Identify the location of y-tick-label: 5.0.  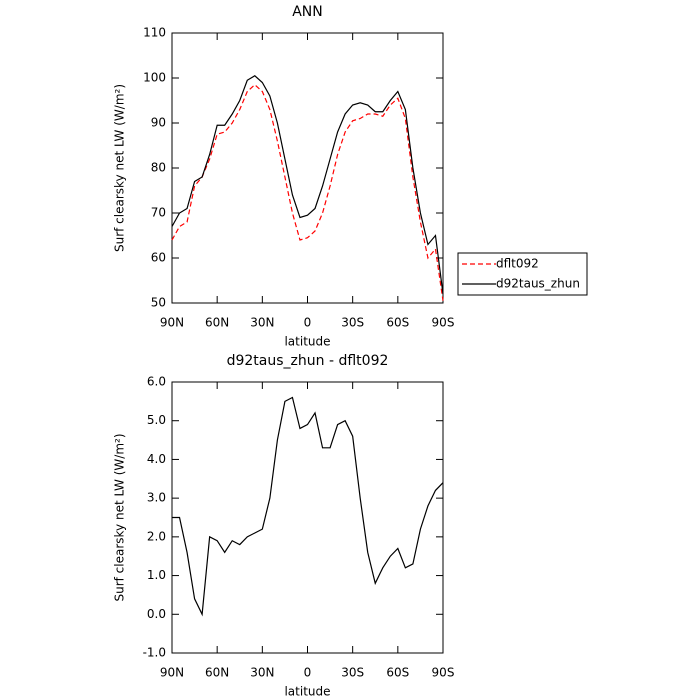
(156, 420).